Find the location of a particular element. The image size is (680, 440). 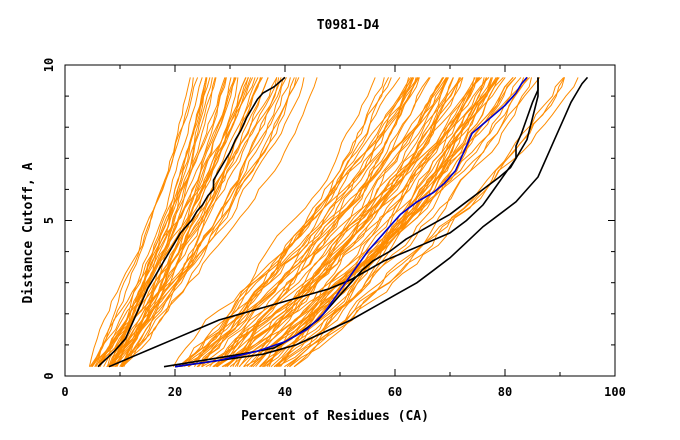

x-axis-label: Percent of Residues (CA) is located at coordinates (335, 416).